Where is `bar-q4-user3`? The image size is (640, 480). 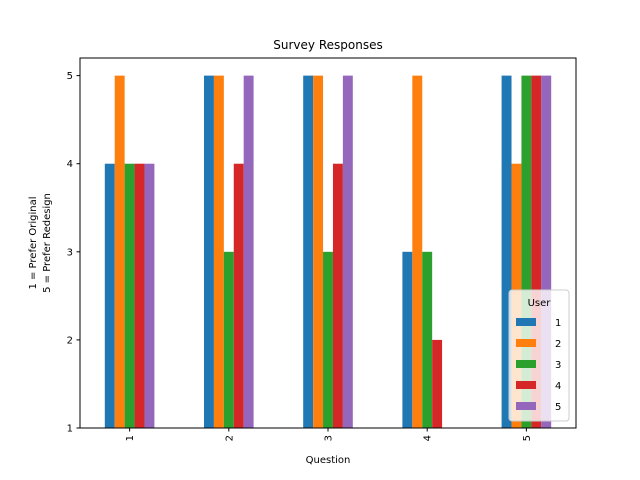
bar-q4-user3 is located at coordinates (427, 339).